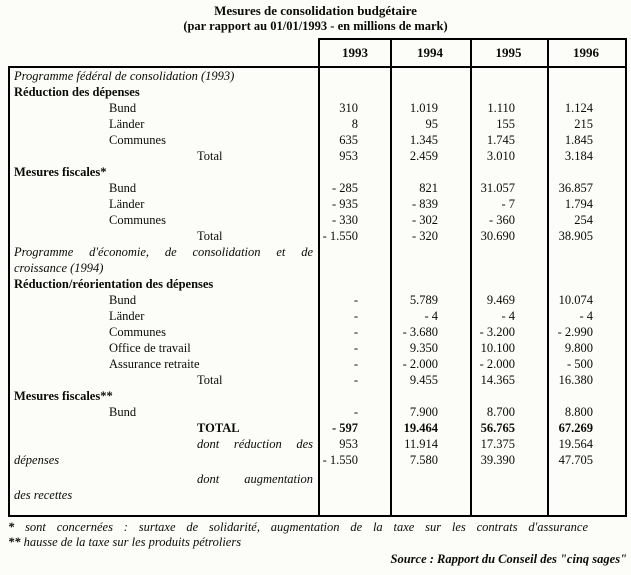 The height and width of the screenshot is (575, 631). I want to click on value-cell-1994: 9.350, so click(423, 348).